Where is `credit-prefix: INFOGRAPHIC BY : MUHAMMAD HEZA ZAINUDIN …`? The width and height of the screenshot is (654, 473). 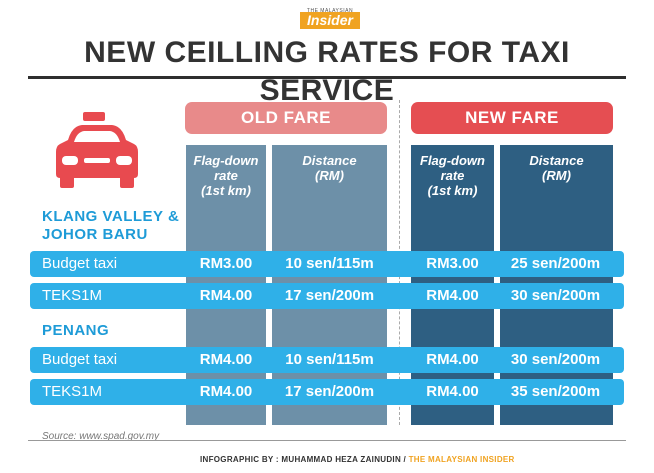
credit-prefix: INFOGRAPHIC BY : MUHAMMAD HEZA ZAINUDIN … is located at coordinates (304, 459).